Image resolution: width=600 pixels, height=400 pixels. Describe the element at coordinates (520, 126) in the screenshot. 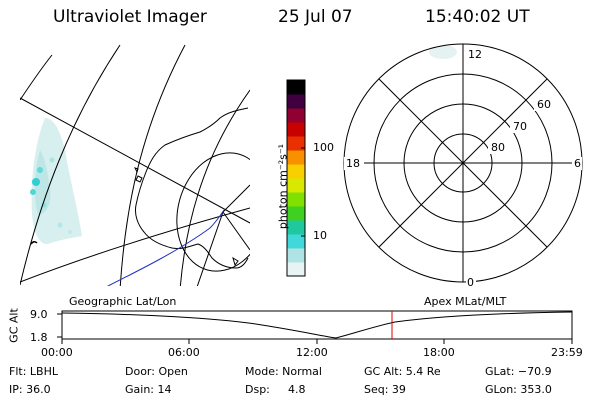

I see `lat-70-label: 70` at that location.